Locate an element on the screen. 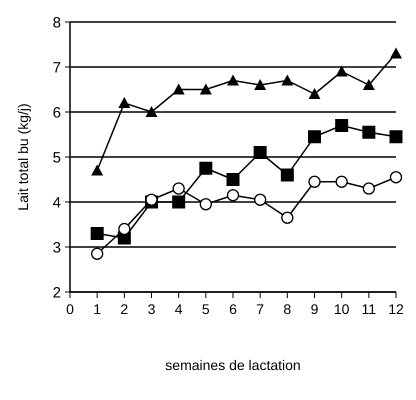  x-tick-label: 8 is located at coordinates (287, 309).